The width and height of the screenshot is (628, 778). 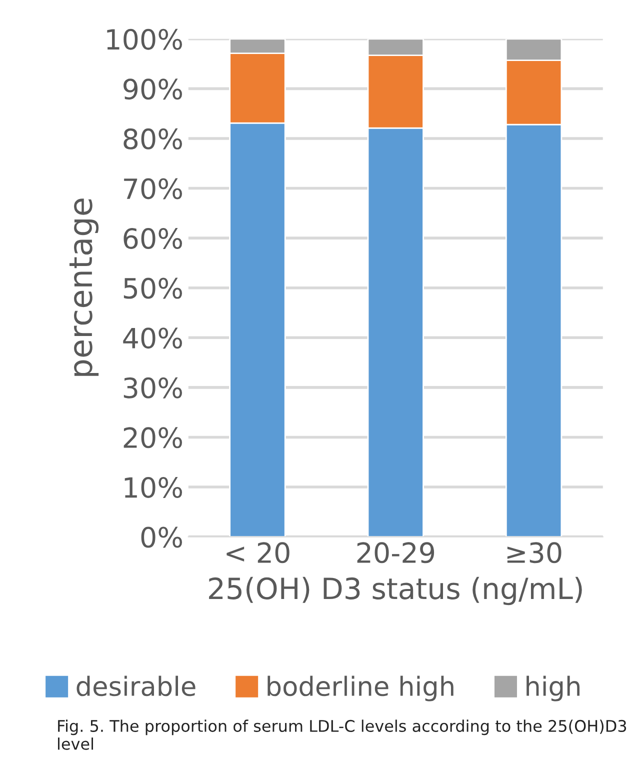 What do you see at coordinates (153, 387) in the screenshot?
I see `y-tick-label: 30%` at bounding box center [153, 387].